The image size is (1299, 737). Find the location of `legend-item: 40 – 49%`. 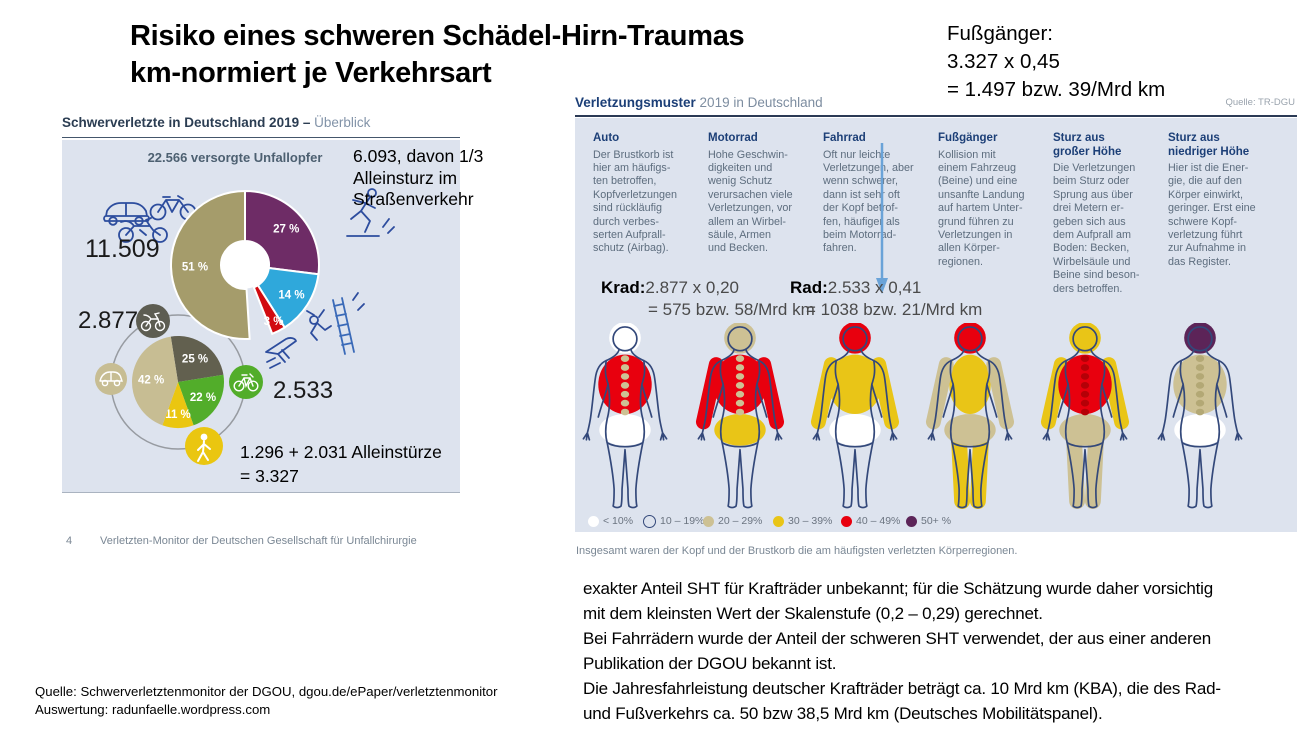

legend-item: 40 – 49% is located at coordinates (870, 521).